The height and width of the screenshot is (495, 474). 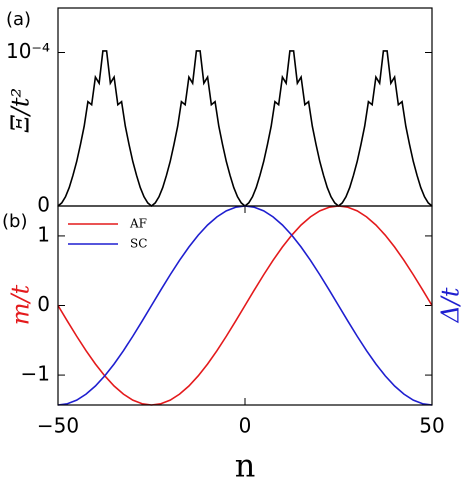 I want to click on x-tick-label: 0, so click(x=245, y=426).